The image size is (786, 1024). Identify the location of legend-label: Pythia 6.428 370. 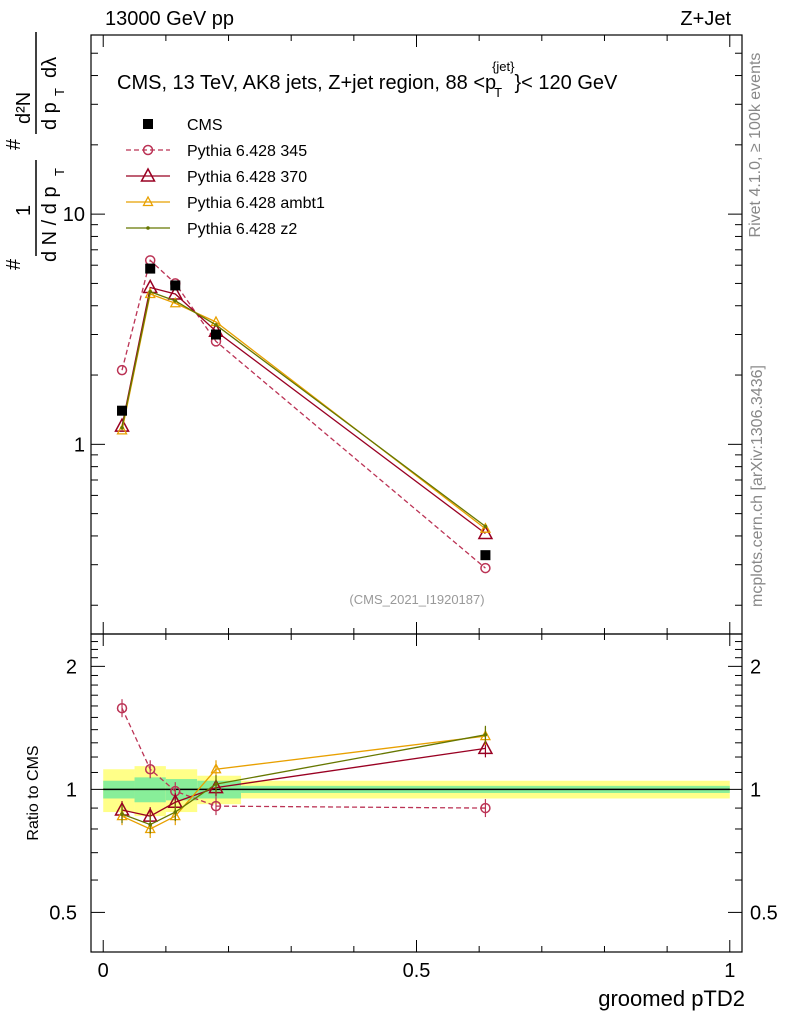
(247, 177).